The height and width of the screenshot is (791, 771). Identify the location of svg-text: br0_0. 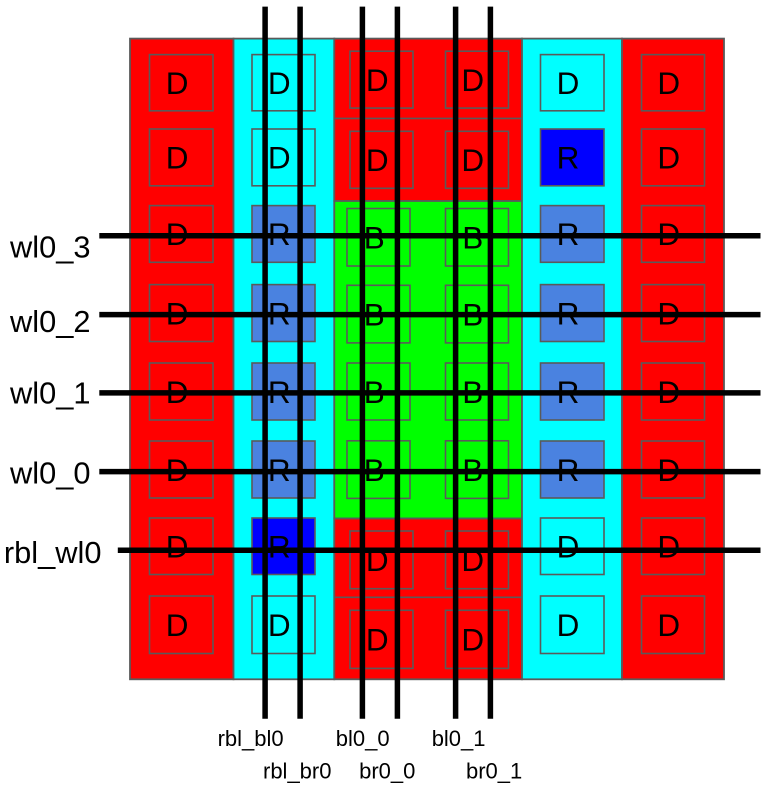
(387, 770).